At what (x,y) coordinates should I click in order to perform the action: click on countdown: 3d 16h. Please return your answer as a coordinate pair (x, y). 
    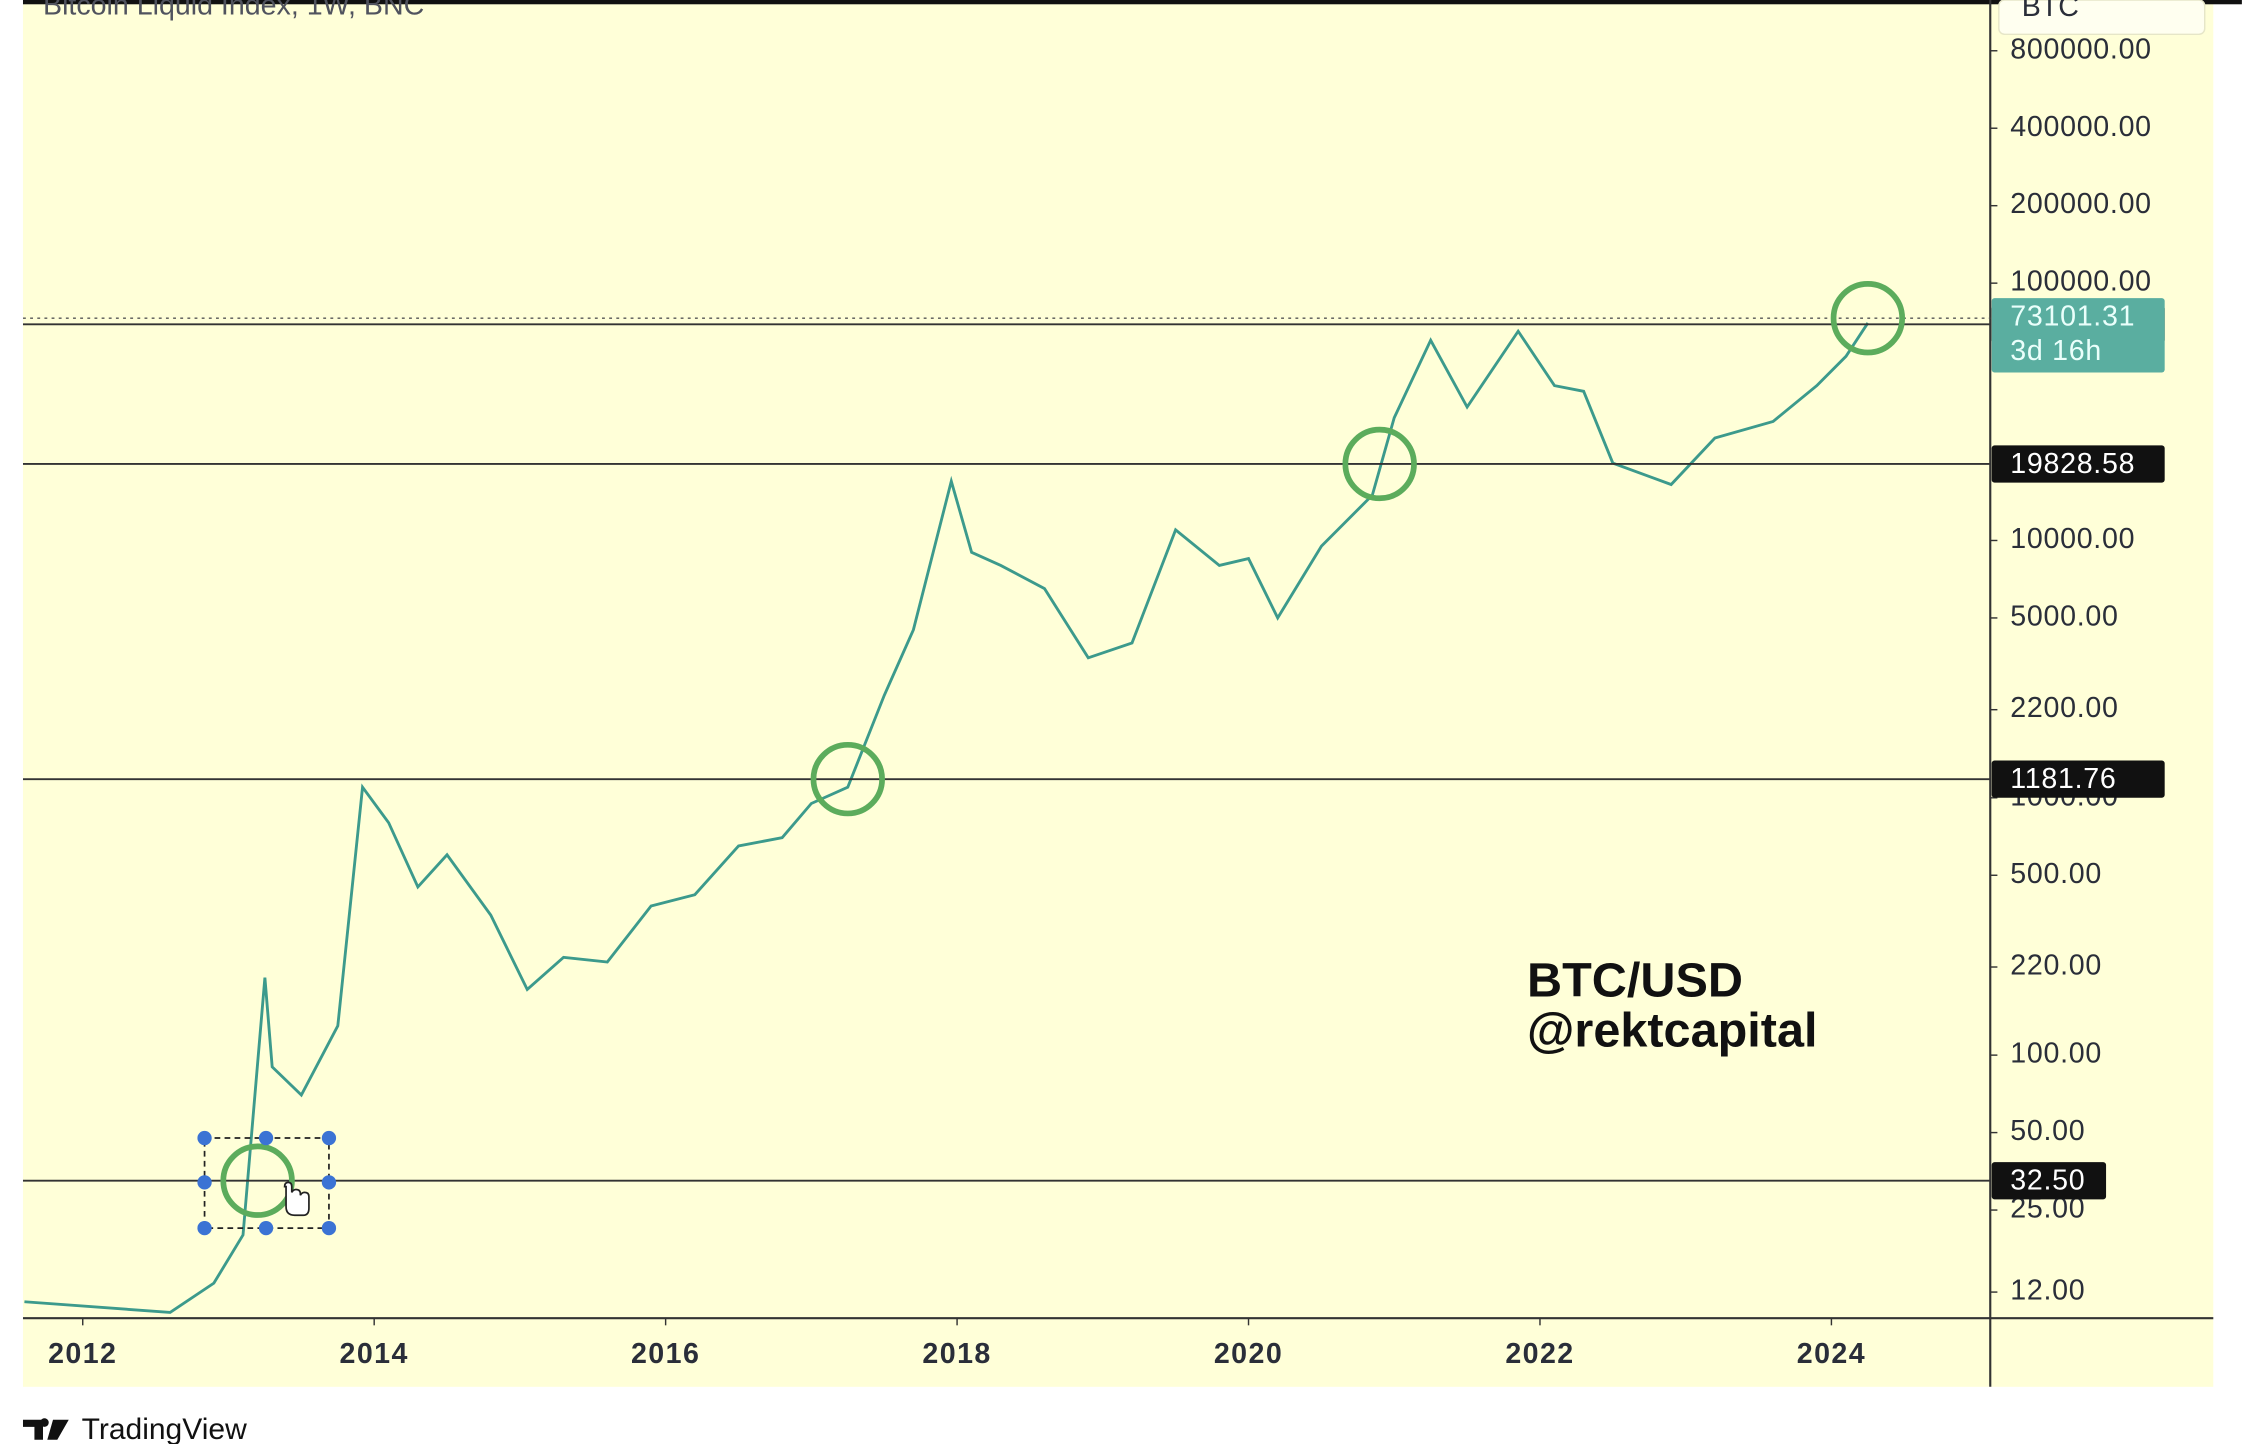
    Looking at the image, I should click on (2056, 351).